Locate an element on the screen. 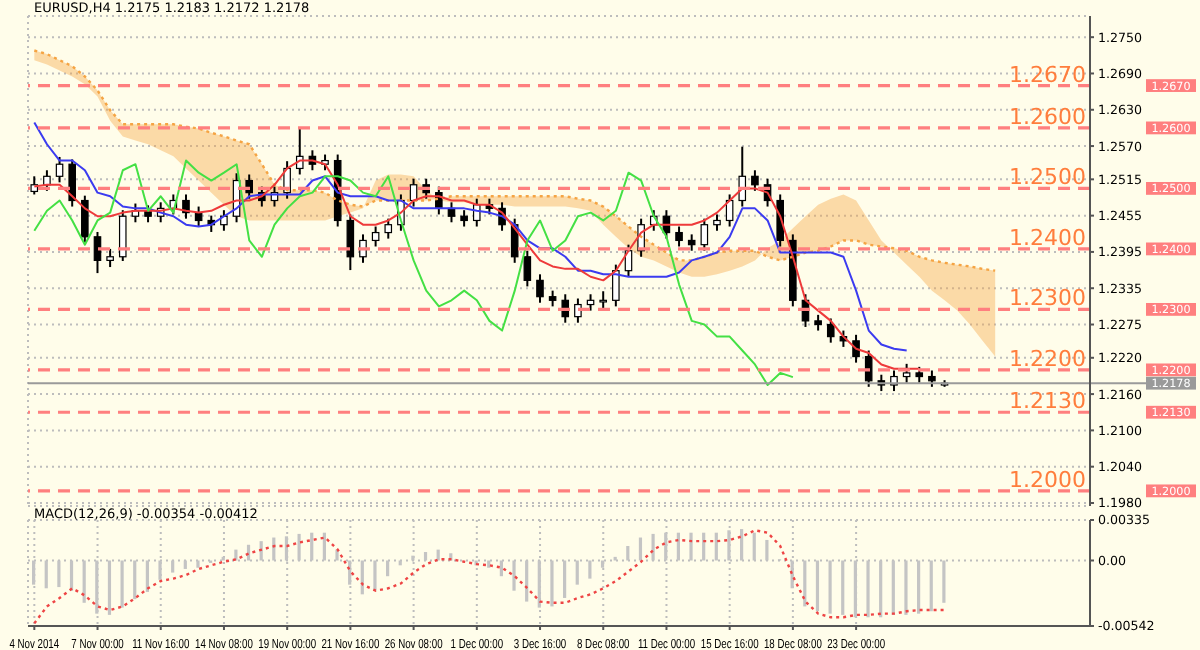  ref-line-label: 1.2600 is located at coordinates (1047, 116).